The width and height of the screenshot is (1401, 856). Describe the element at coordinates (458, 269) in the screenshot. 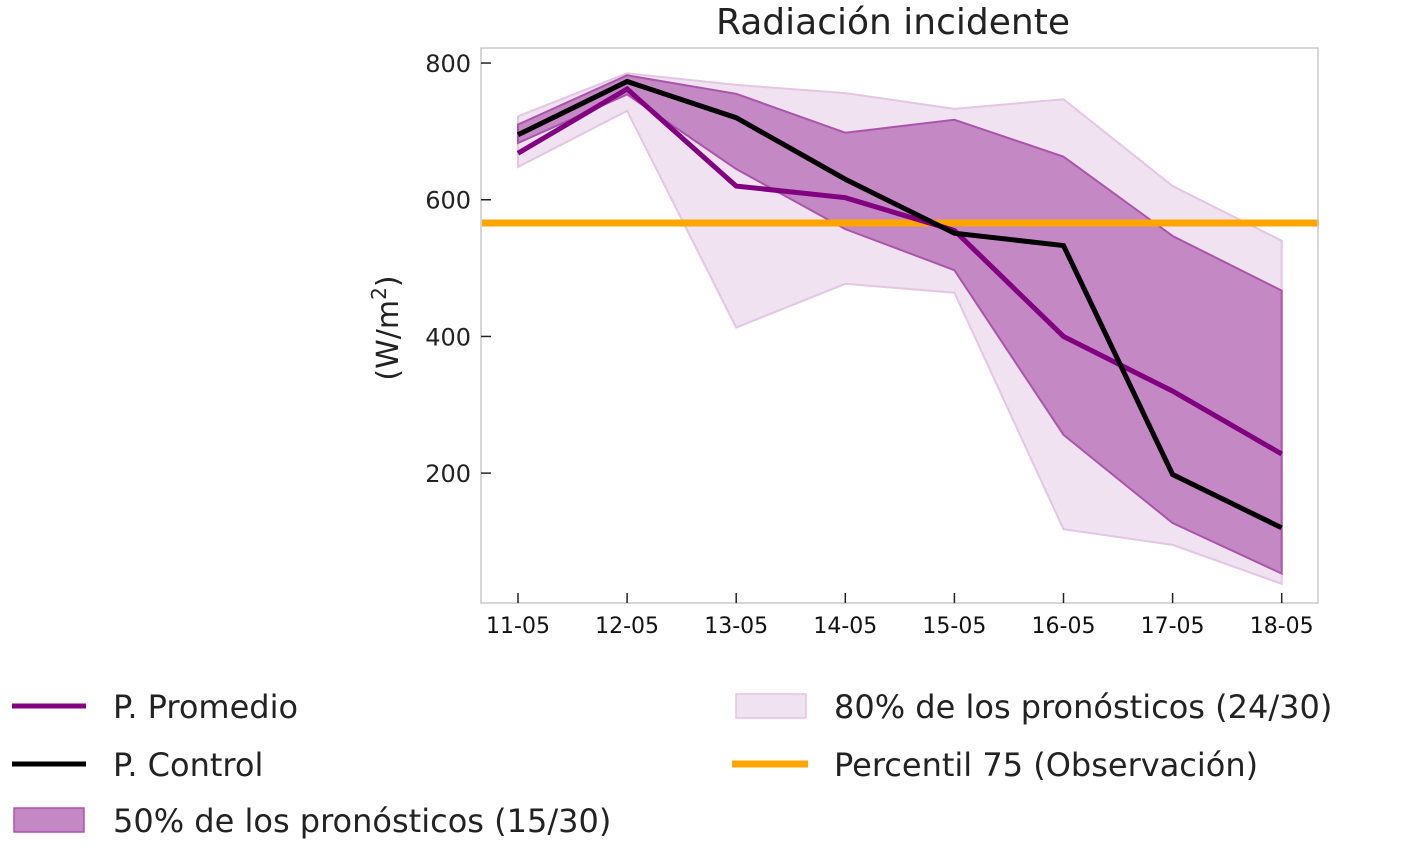

I see `y-axis: 200 400 600 800` at that location.